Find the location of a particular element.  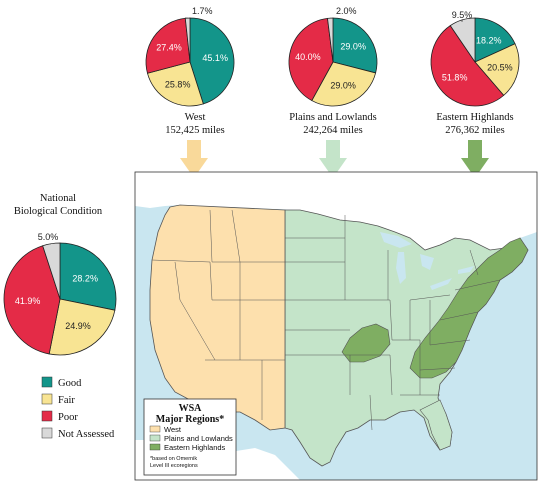

pie-label-good: 28.2% is located at coordinates (85, 279).